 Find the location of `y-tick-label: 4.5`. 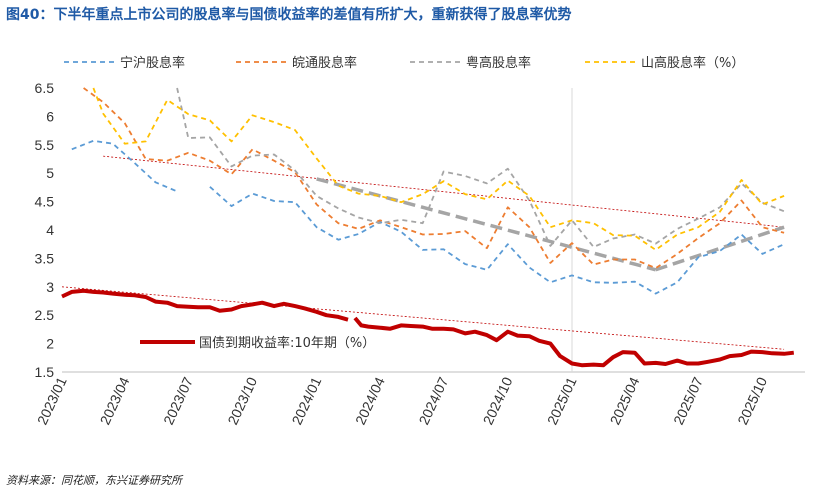

y-tick-label: 4.5 is located at coordinates (45, 202).